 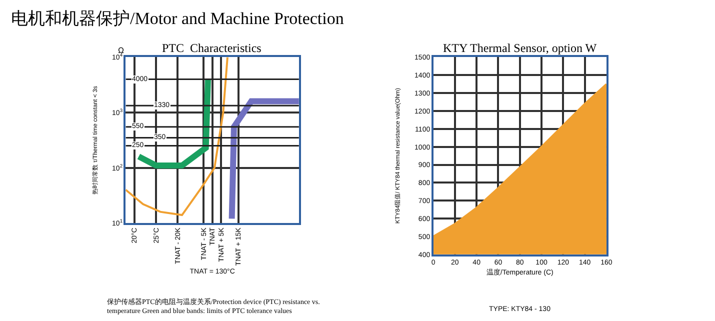 I want to click on chart-title: PTC Characteristics, so click(x=212, y=48).